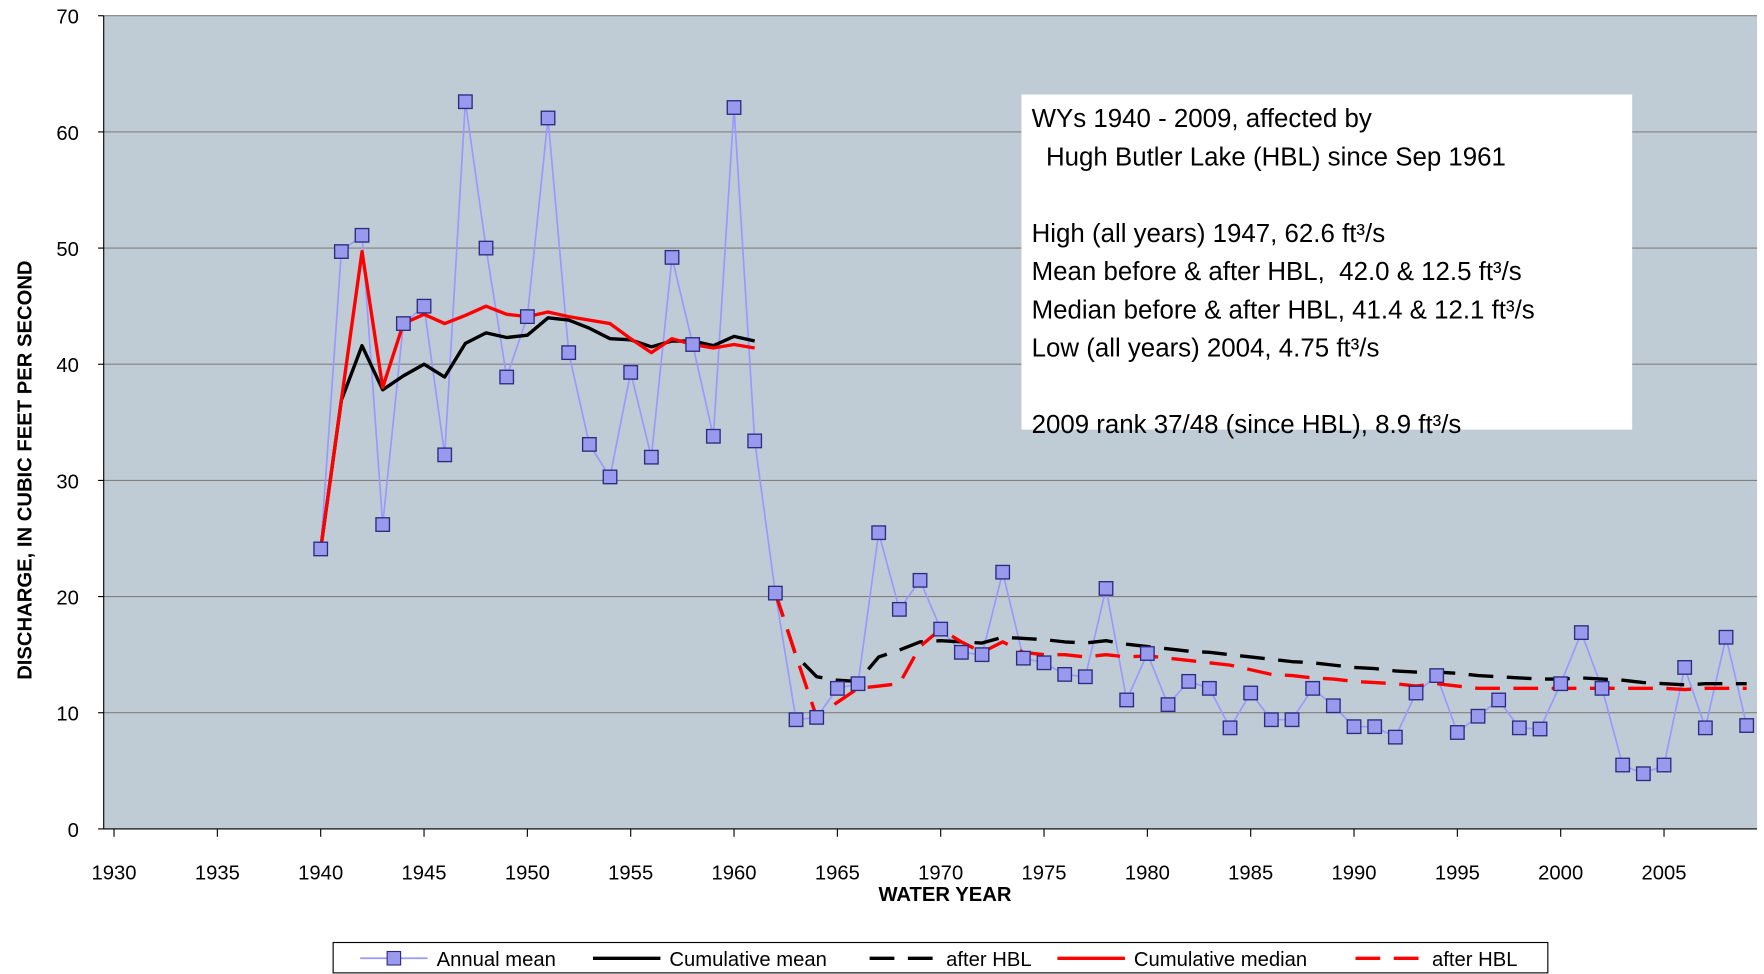  I want to click on legend-label: Cumulative median, so click(1220, 960).